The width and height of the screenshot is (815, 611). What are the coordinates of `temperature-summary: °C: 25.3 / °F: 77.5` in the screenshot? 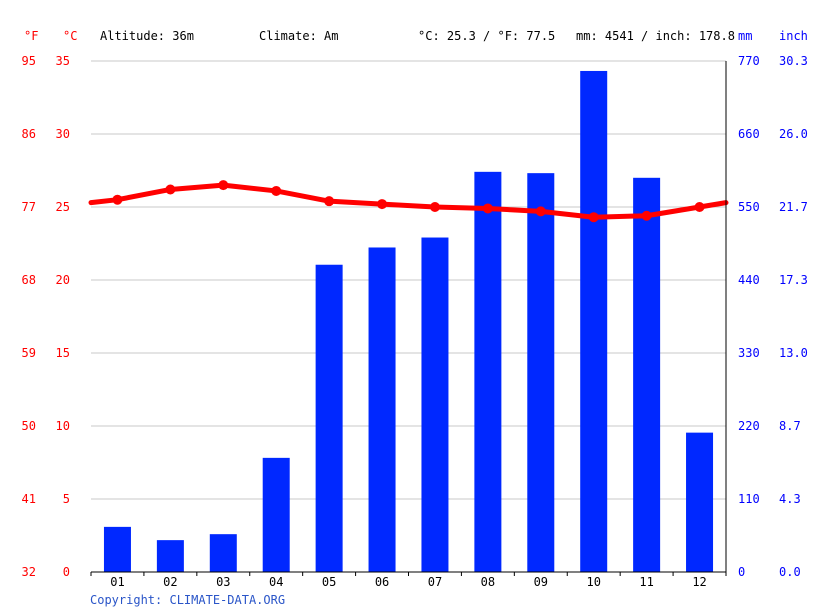 It's located at (486, 36).